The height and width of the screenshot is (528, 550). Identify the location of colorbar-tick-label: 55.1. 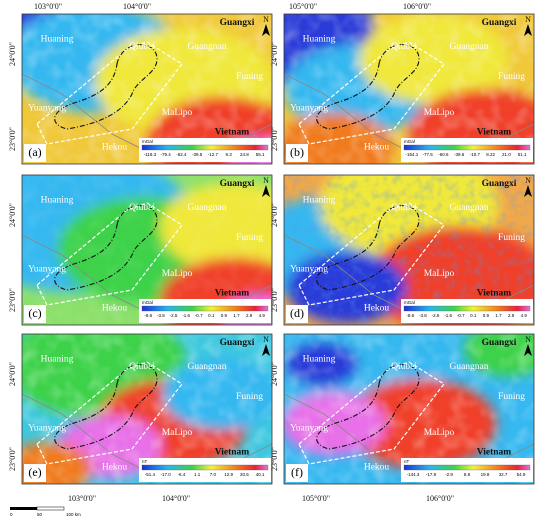
(260, 154).